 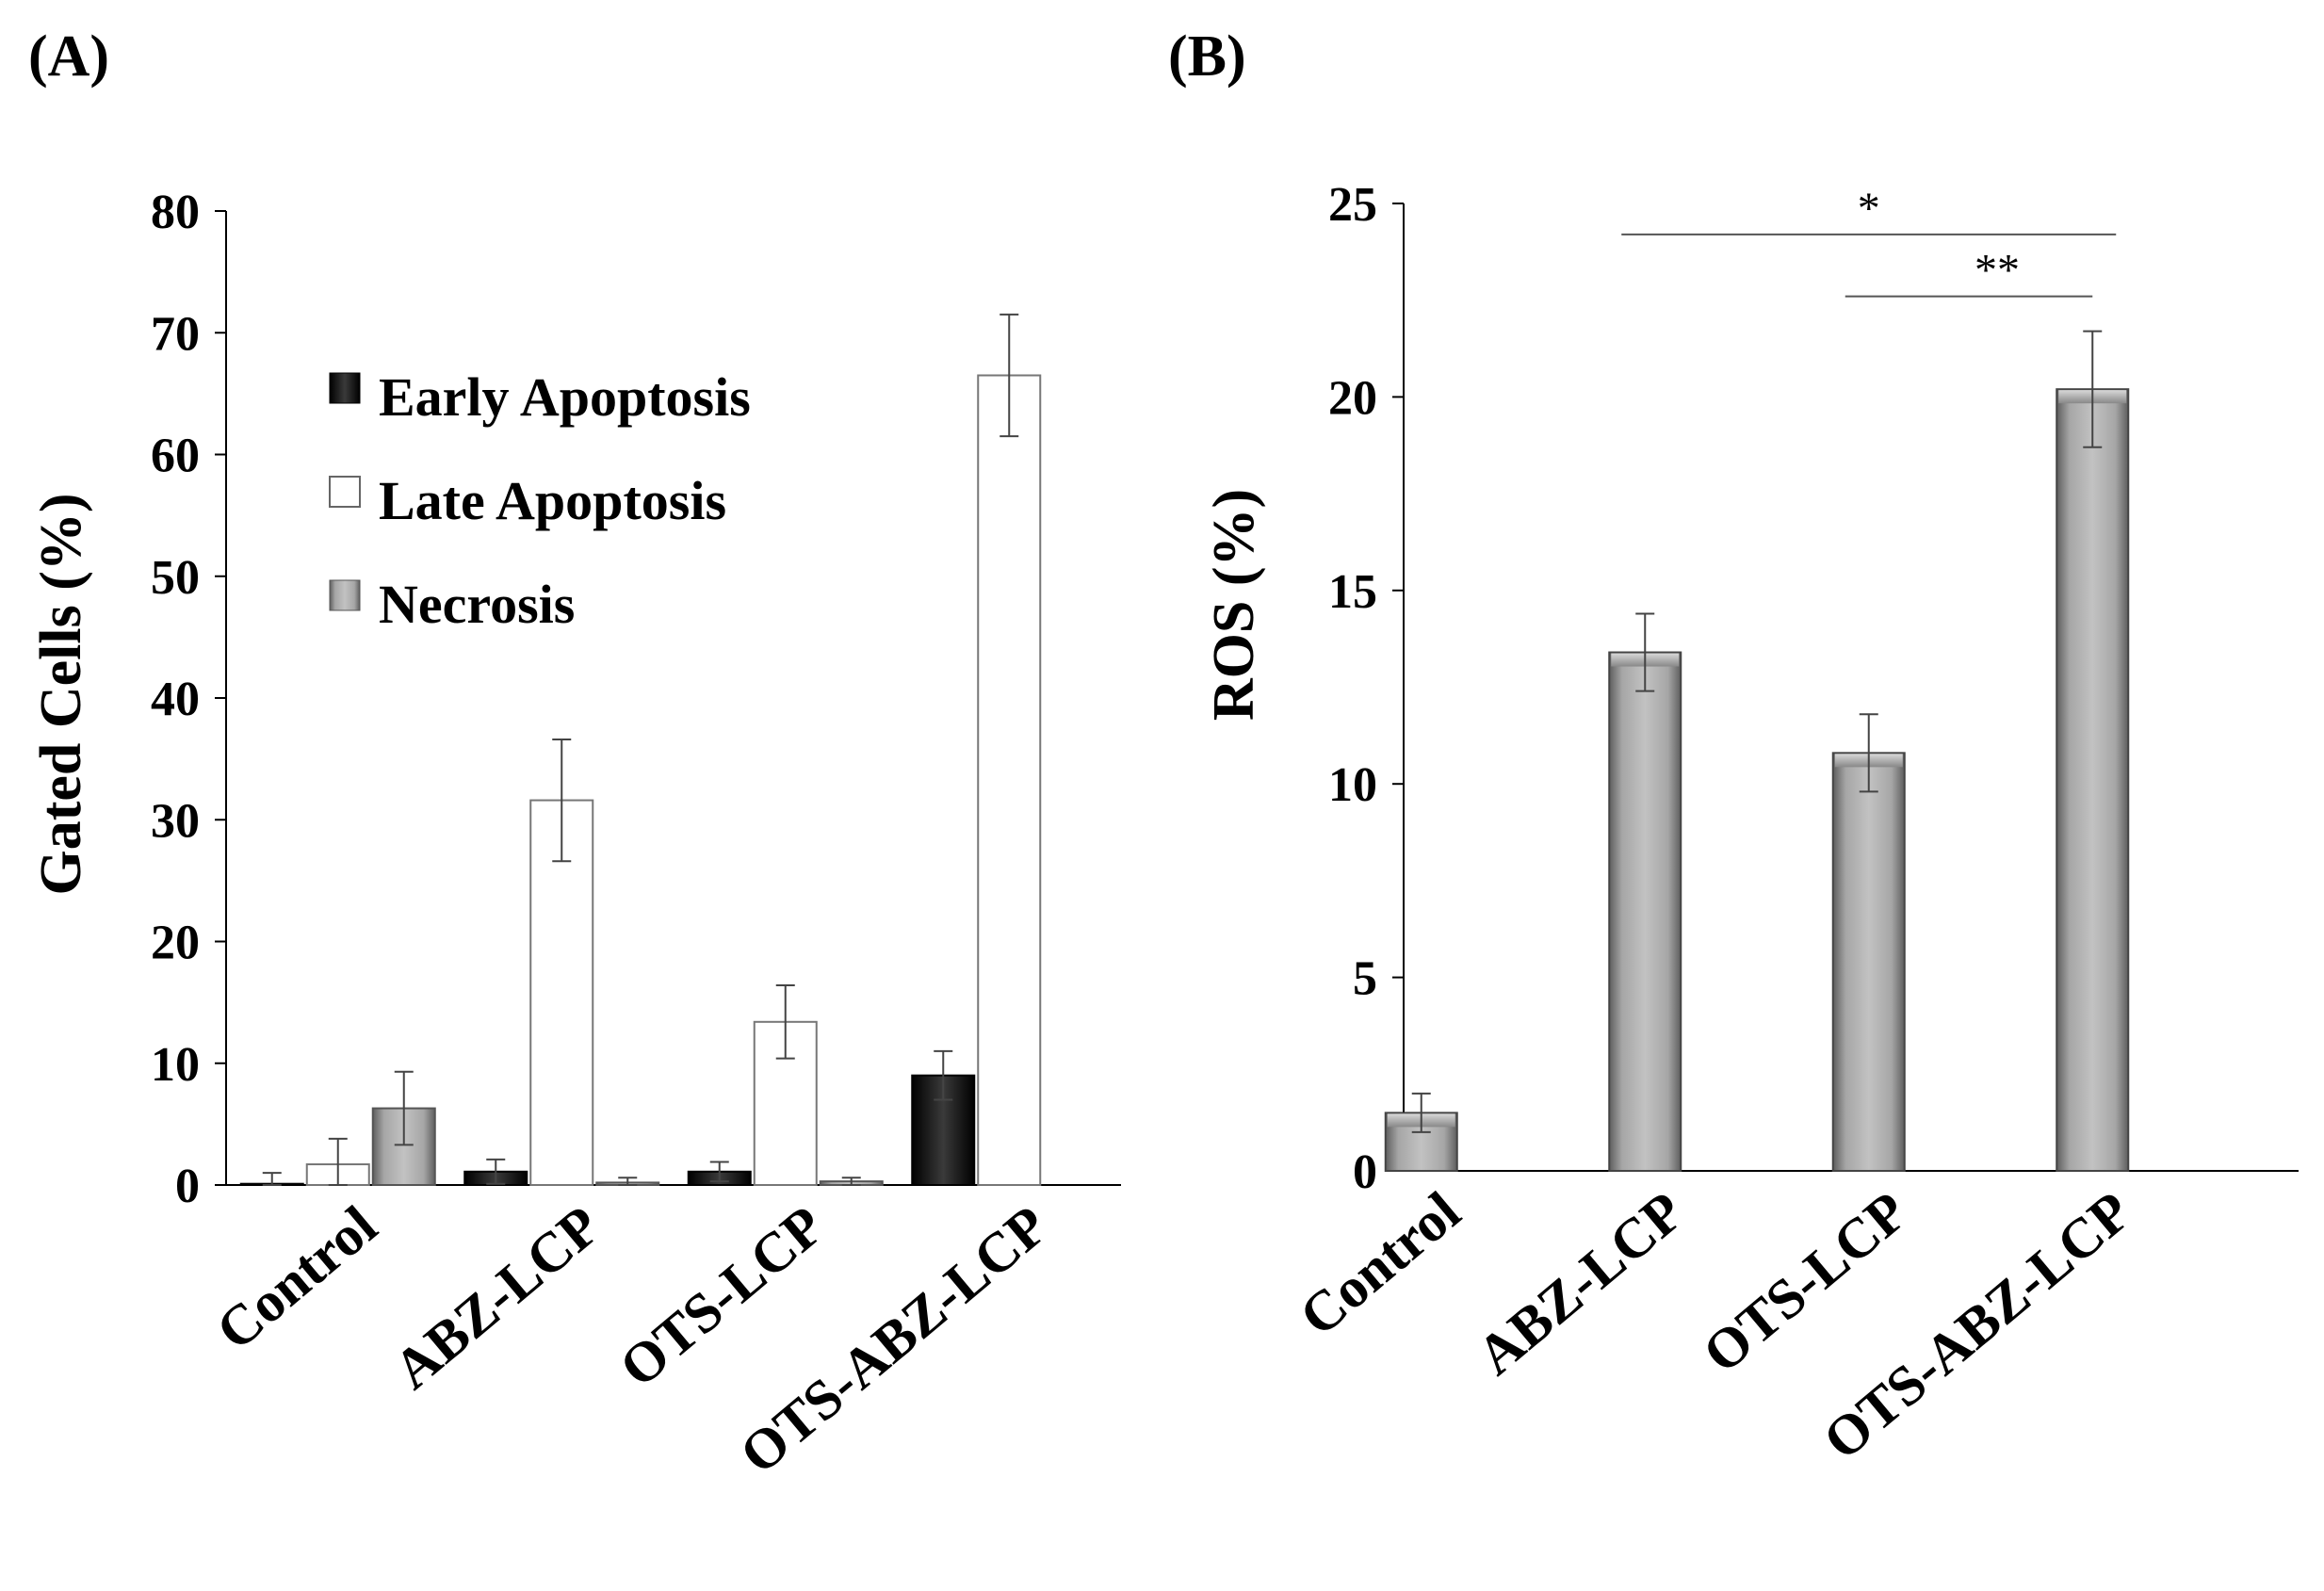 I want to click on panel-b-category-label-control: Control, so click(x=1379, y=1263).